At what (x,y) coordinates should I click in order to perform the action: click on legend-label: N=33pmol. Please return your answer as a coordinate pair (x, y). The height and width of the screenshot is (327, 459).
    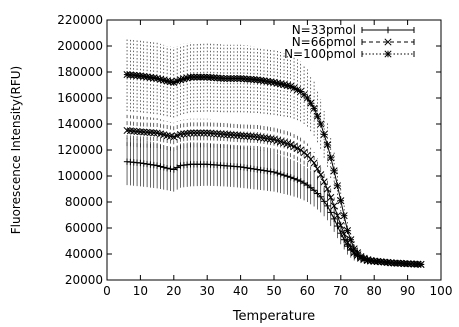
    Looking at the image, I should click on (324, 30).